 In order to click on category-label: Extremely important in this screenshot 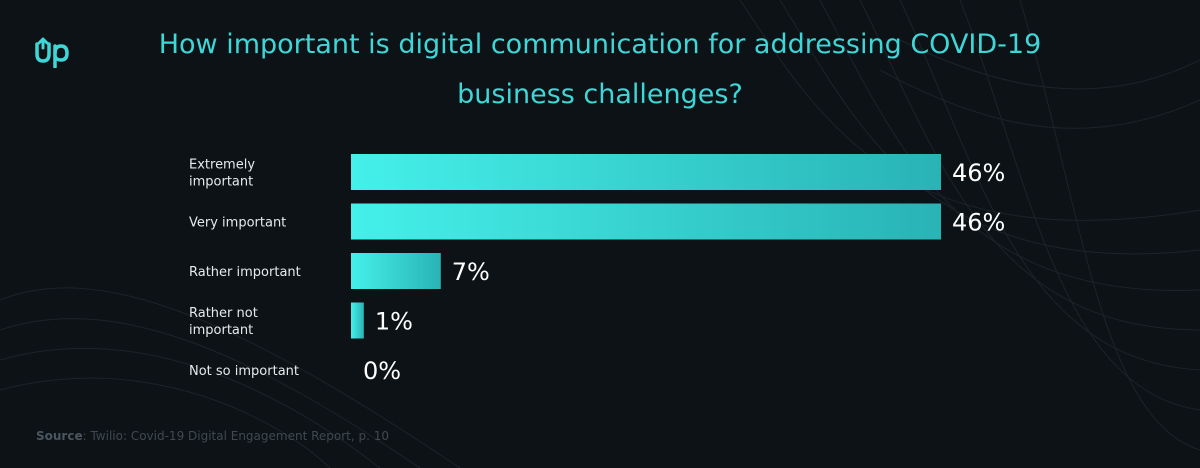, I will do `click(222, 174)`.